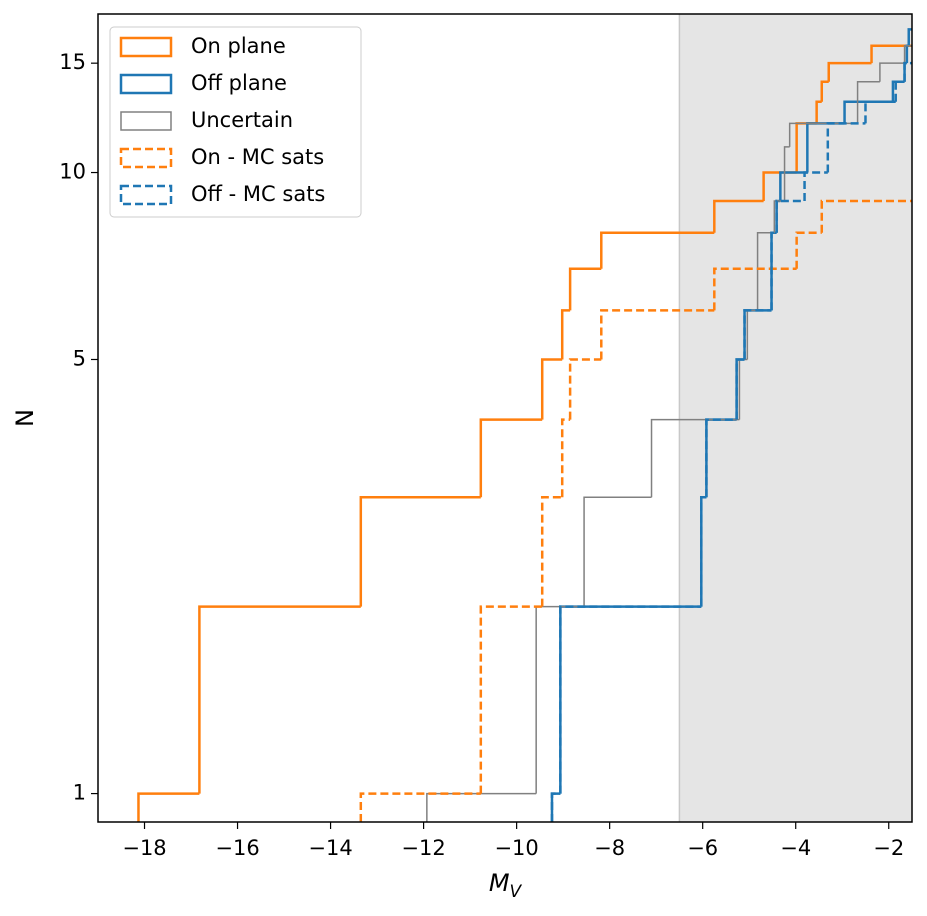 This screenshot has height=916, width=927. I want to click on x-tick-label: −18, so click(144, 848).